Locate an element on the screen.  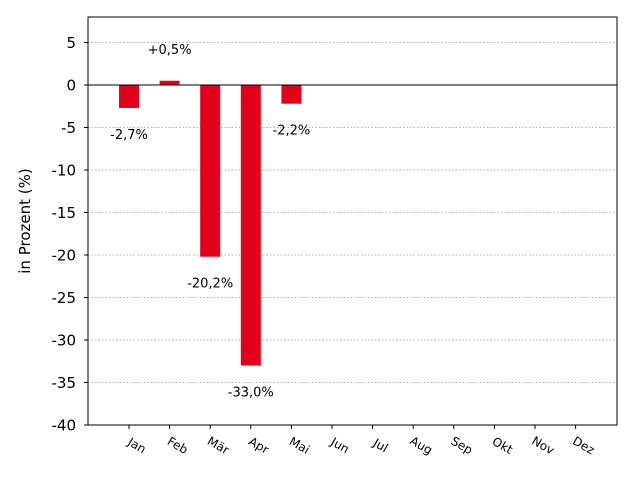
x-tick-label: Sep is located at coordinates (462, 445).